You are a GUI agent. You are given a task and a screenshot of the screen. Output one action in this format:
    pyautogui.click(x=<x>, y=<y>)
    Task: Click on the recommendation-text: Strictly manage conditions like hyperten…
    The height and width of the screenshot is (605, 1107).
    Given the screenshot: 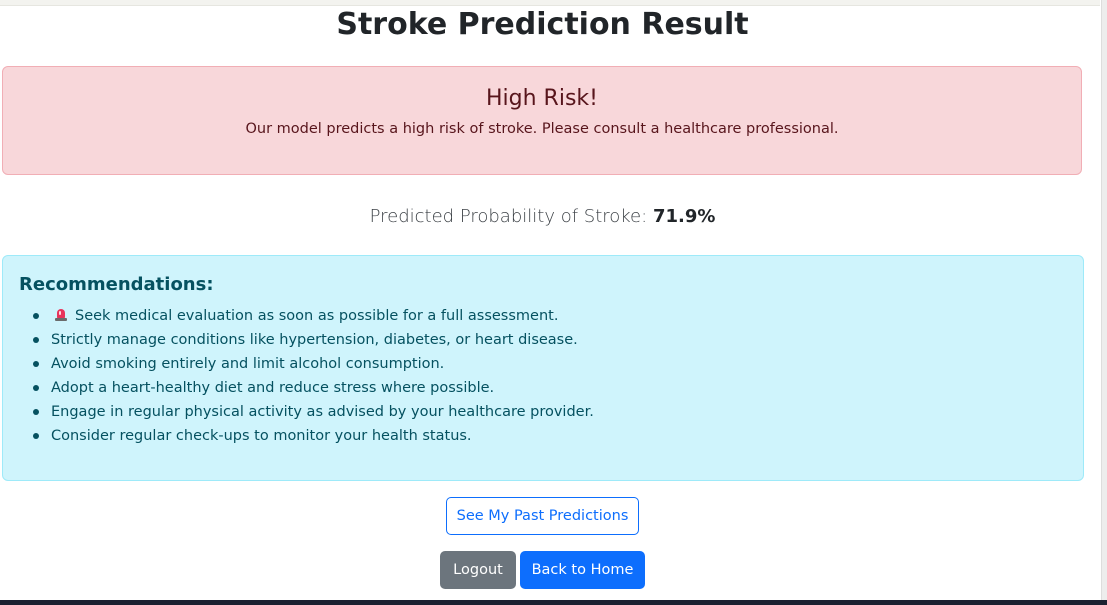 What is the action you would take?
    pyautogui.click(x=314, y=340)
    